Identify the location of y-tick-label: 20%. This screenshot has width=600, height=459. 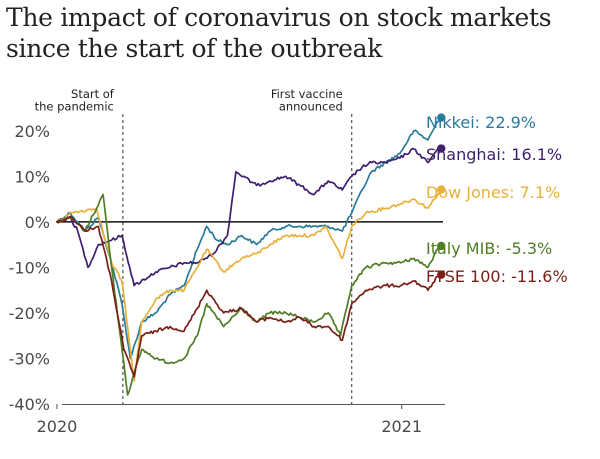
(32, 131).